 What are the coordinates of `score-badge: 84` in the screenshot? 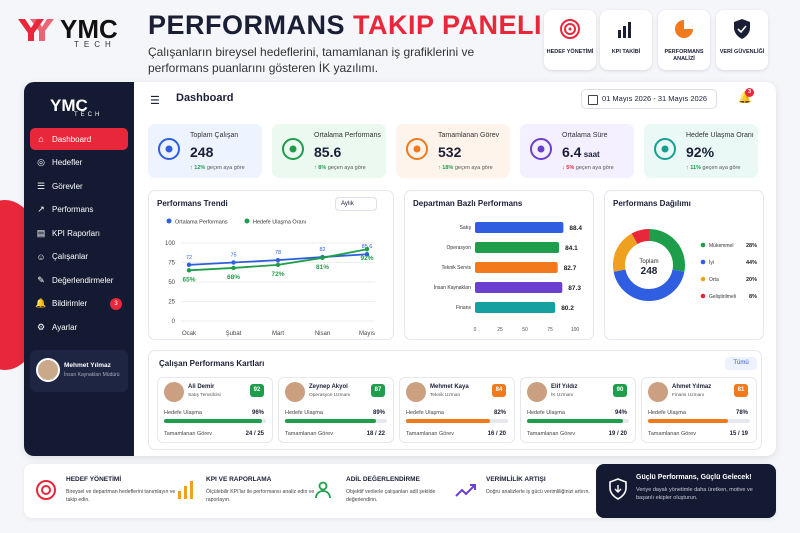 It's located at (499, 390).